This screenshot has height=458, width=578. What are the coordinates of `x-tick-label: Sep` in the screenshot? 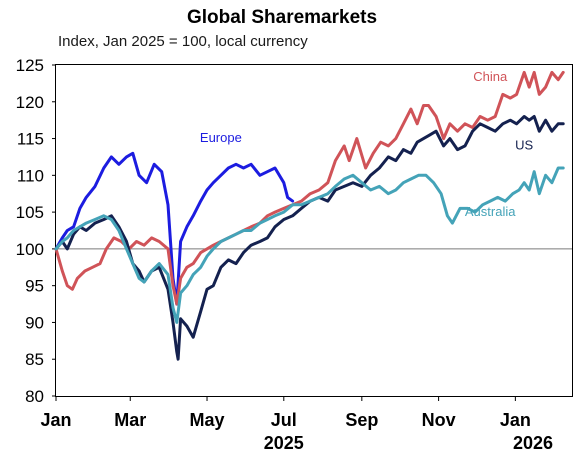 It's located at (361, 420).